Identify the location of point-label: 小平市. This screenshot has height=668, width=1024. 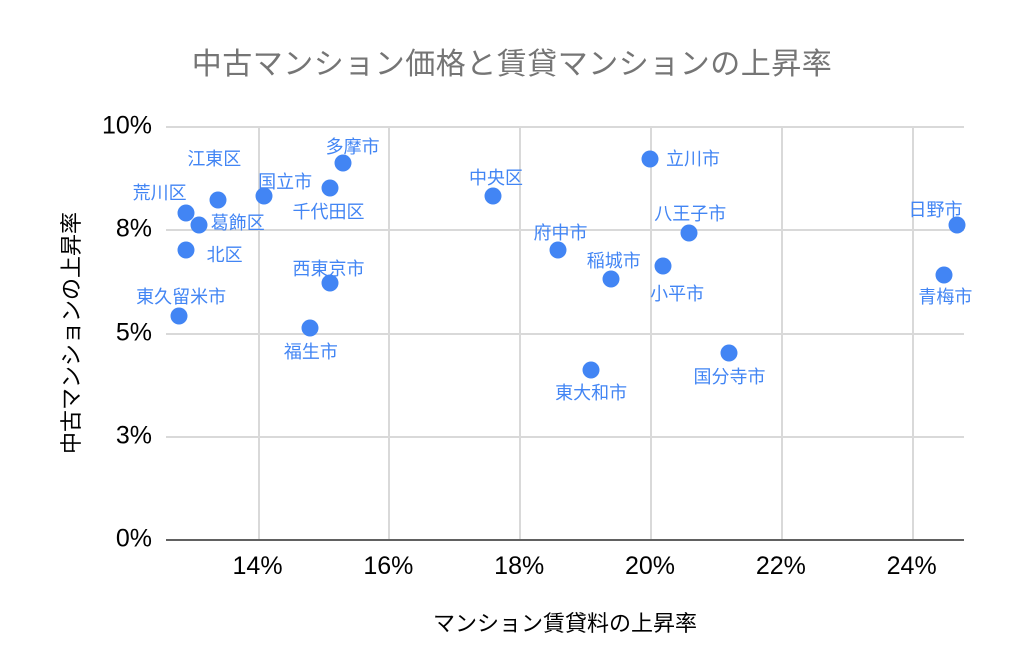
(677, 294).